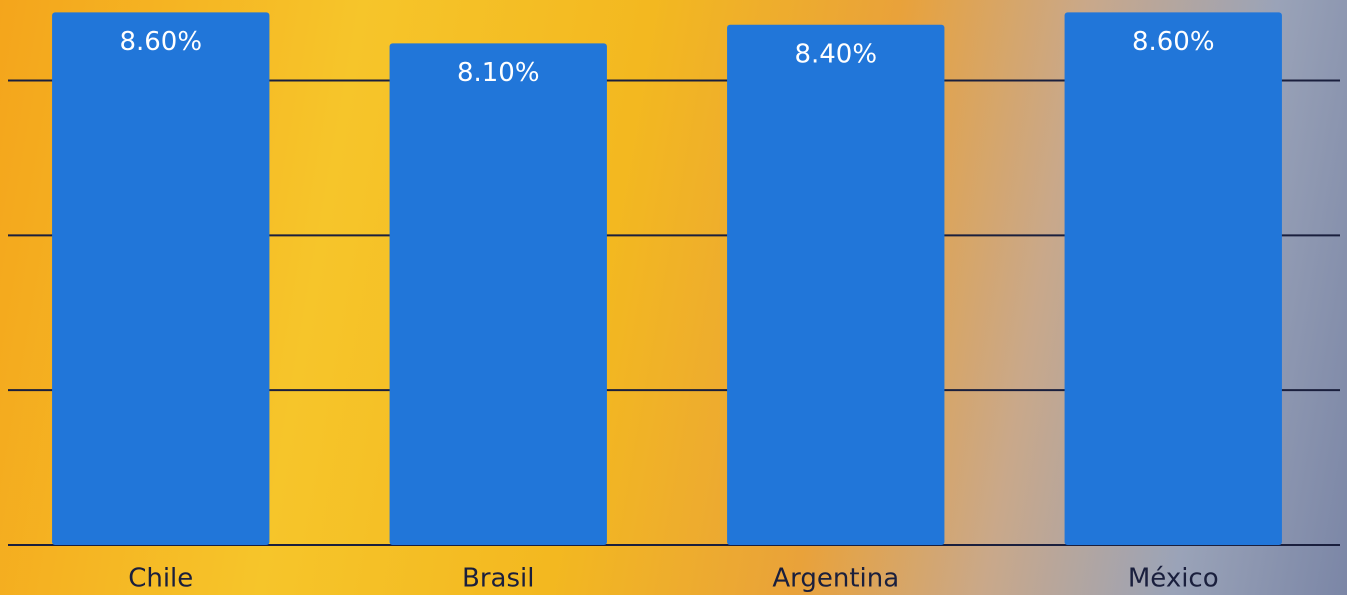  What do you see at coordinates (835, 579) in the screenshot?
I see `x-tick-label: Argentina` at bounding box center [835, 579].